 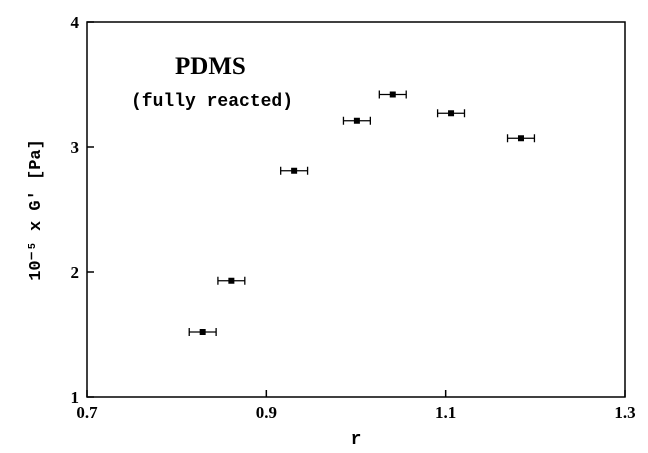 What do you see at coordinates (75, 22) in the screenshot?
I see `y-tick-label: 4` at bounding box center [75, 22].